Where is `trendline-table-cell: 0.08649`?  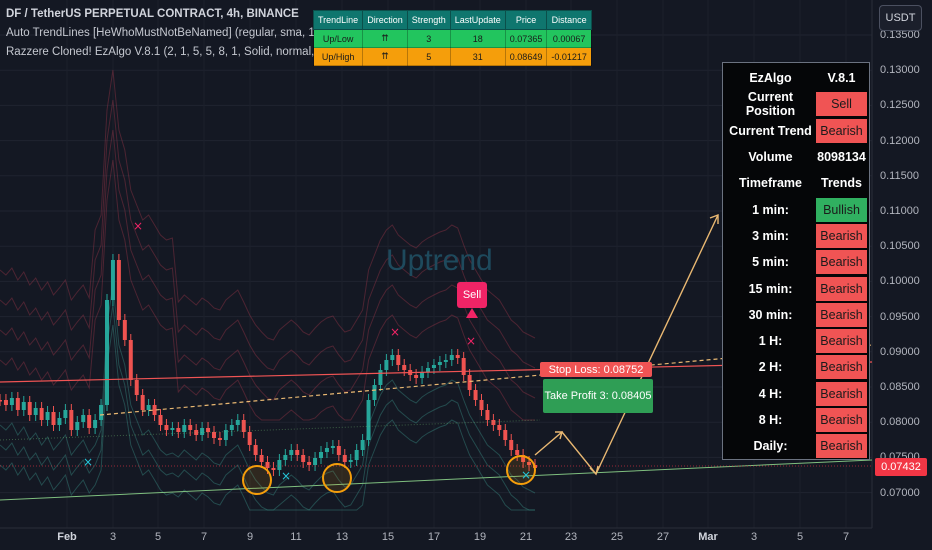
trendline-table-cell: 0.08649 is located at coordinates (526, 56).